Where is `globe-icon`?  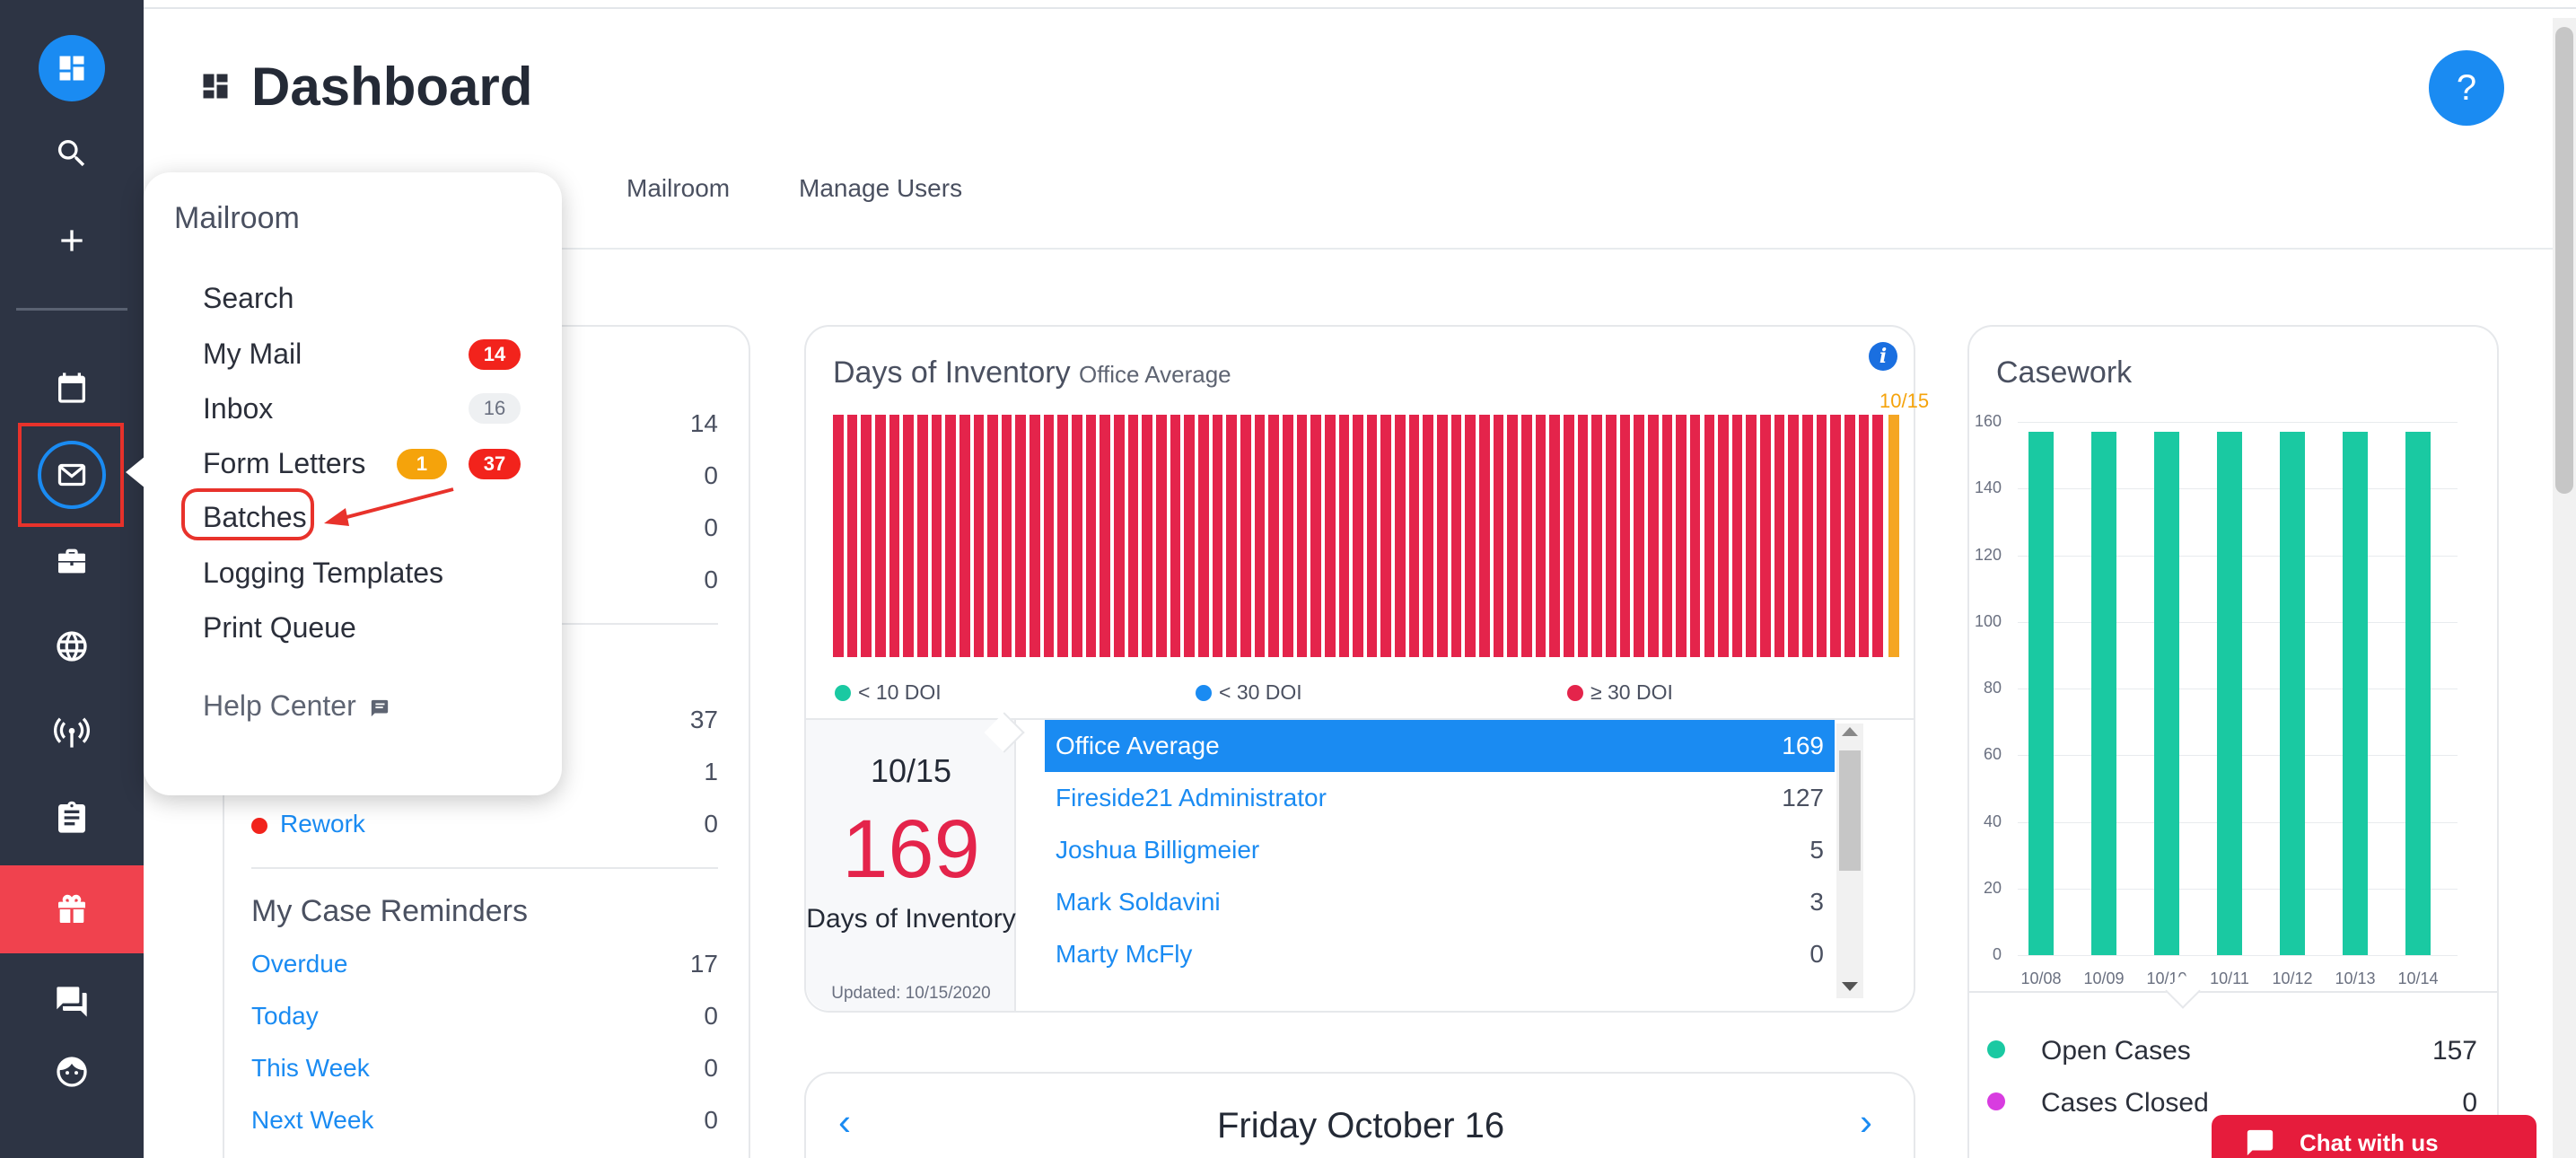
globe-icon is located at coordinates (72, 646).